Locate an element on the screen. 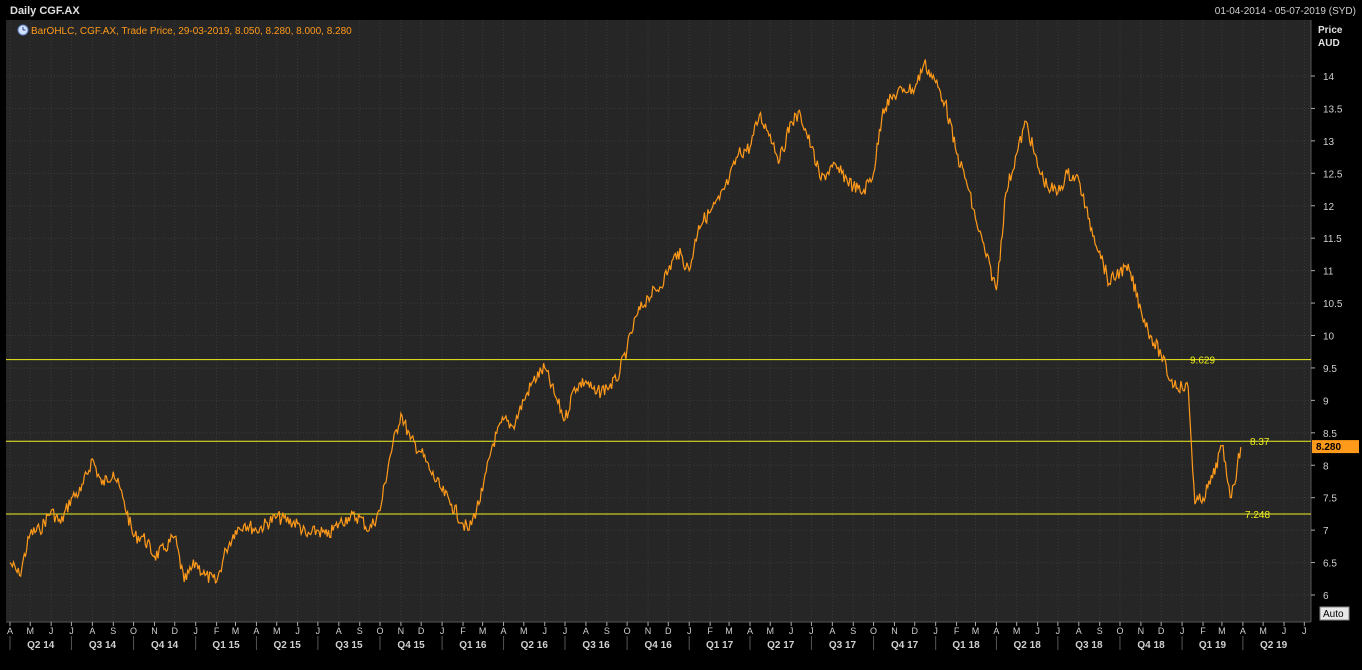  x-quarter-label: Q4 14 is located at coordinates (165, 645).